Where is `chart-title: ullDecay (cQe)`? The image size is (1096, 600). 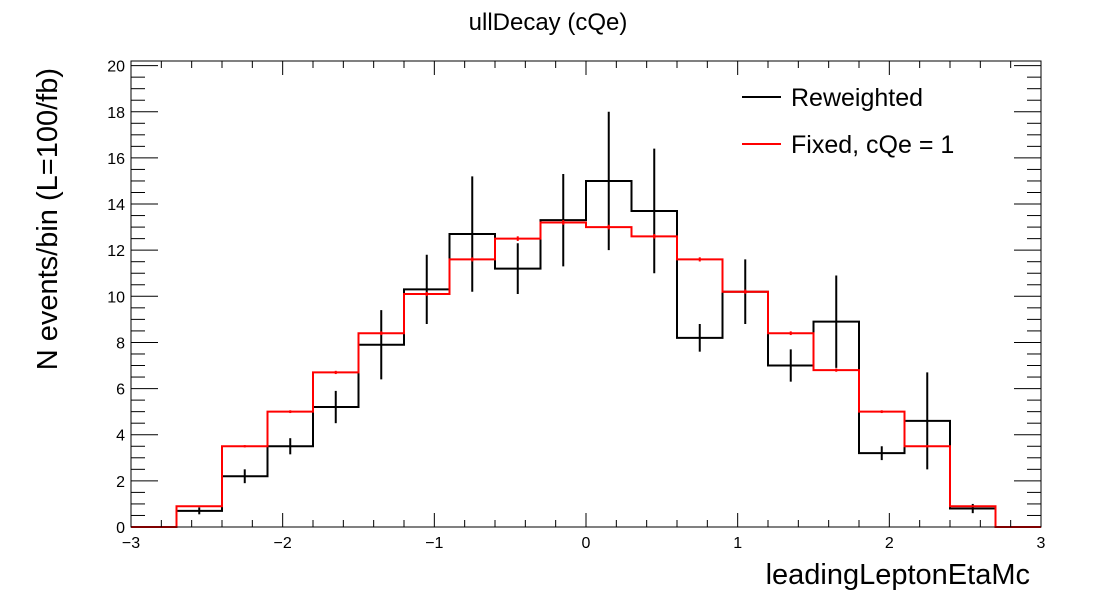 chart-title: ullDecay (cQe) is located at coordinates (548, 22).